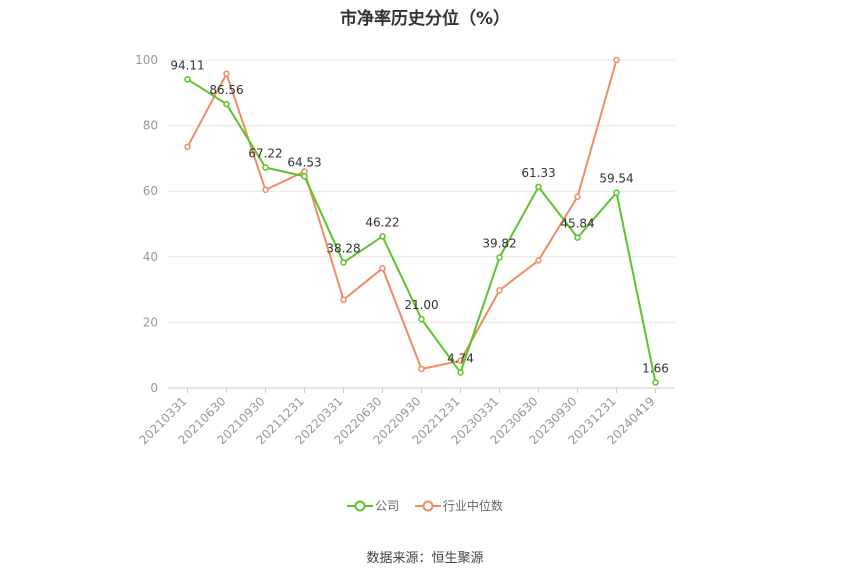  Describe the element at coordinates (150, 257) in the screenshot. I see `y-tick-label: 40` at that location.